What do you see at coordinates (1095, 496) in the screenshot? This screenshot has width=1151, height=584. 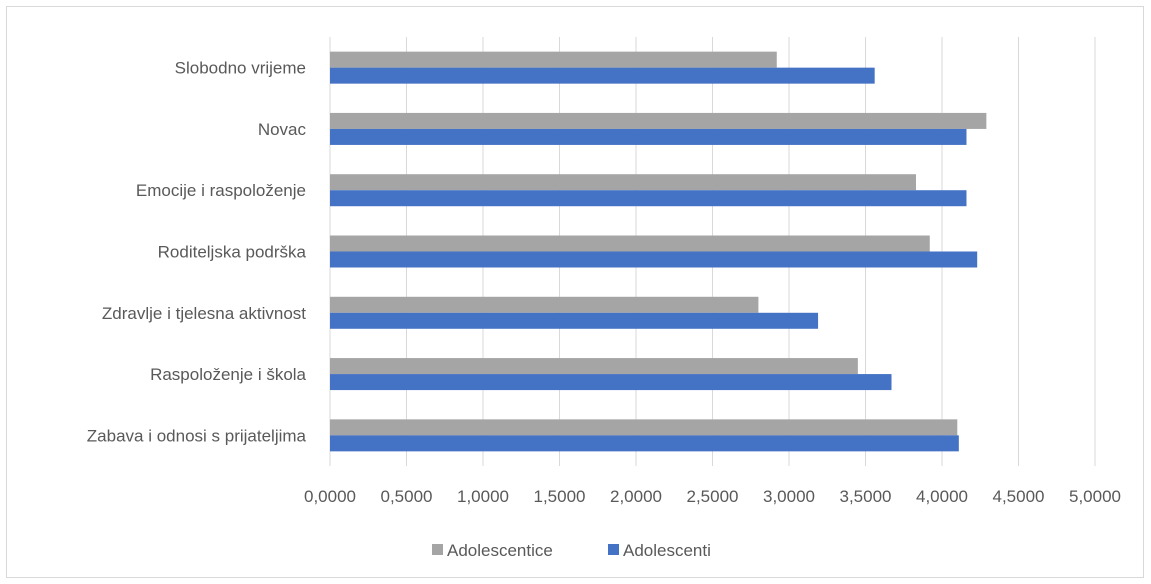 I see `x-tick-label: 5,0000` at bounding box center [1095, 496].